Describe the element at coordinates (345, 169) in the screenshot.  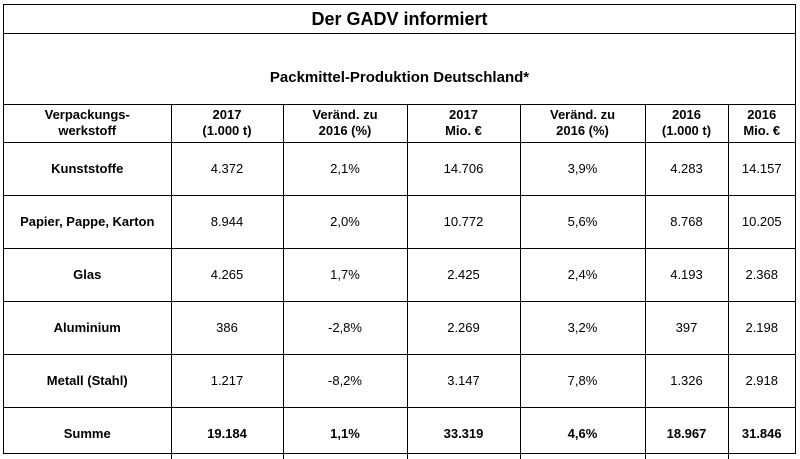
I see `table-cell: 2,1%` at that location.